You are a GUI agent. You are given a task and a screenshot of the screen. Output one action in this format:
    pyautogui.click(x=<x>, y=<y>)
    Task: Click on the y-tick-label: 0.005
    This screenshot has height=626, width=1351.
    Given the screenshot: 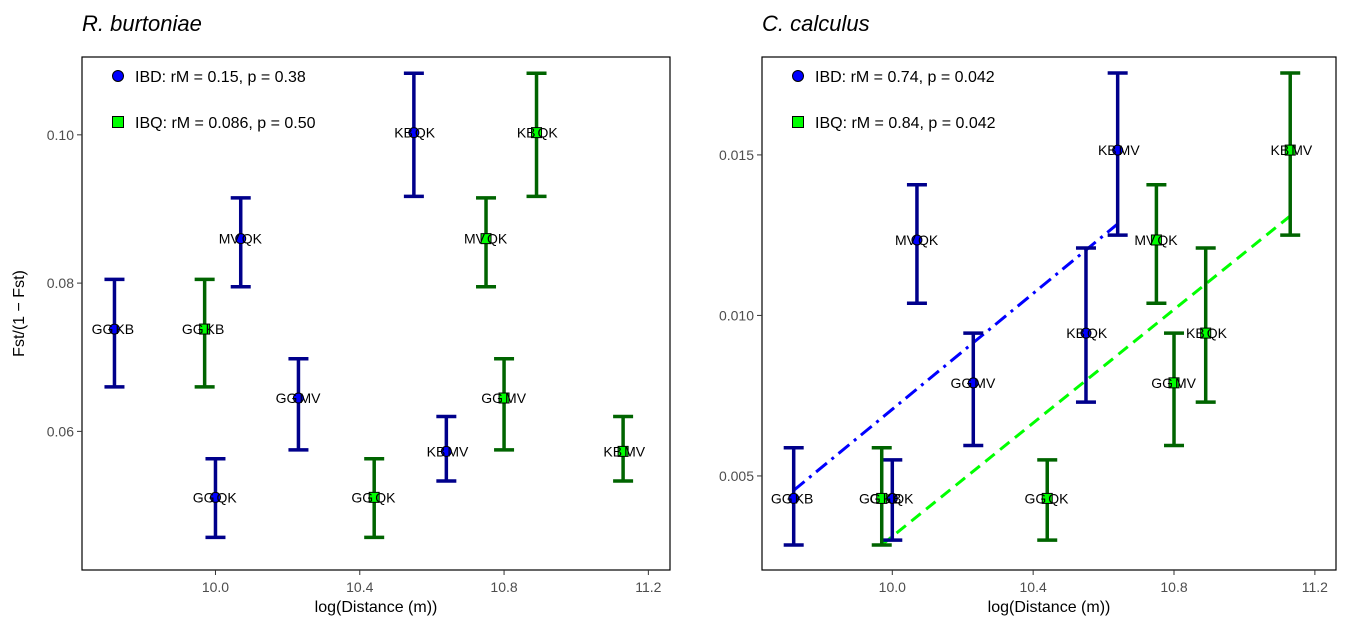 What is the action you would take?
    pyautogui.click(x=736, y=476)
    